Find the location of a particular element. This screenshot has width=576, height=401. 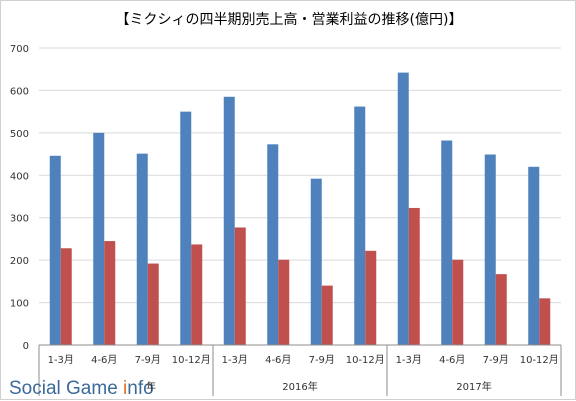

watermark-text-pre: Social Game is located at coordinates (66, 388).